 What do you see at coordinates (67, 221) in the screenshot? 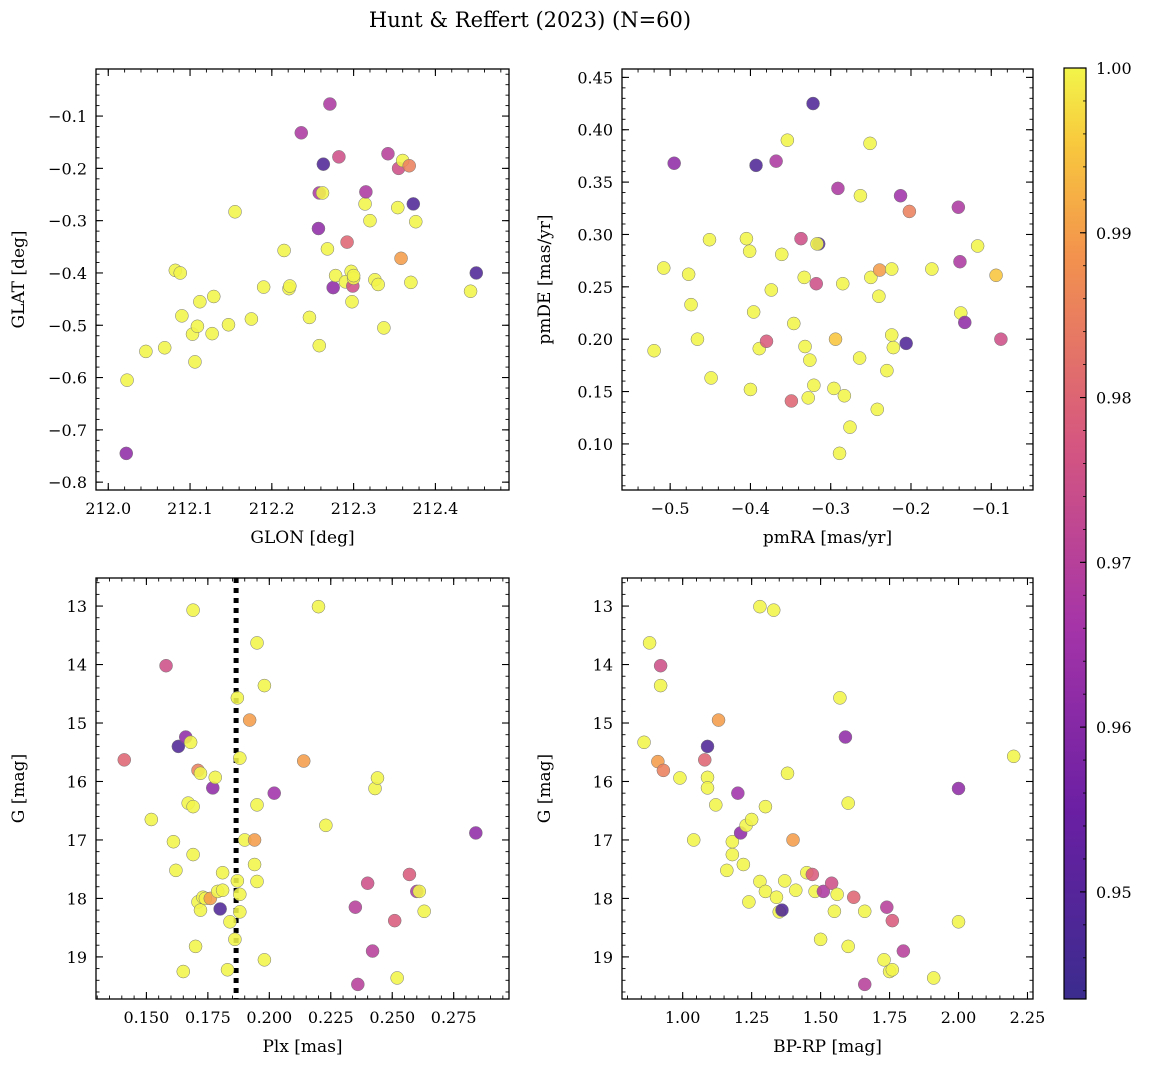
I see `y-tick-label: −0.3` at bounding box center [67, 221].